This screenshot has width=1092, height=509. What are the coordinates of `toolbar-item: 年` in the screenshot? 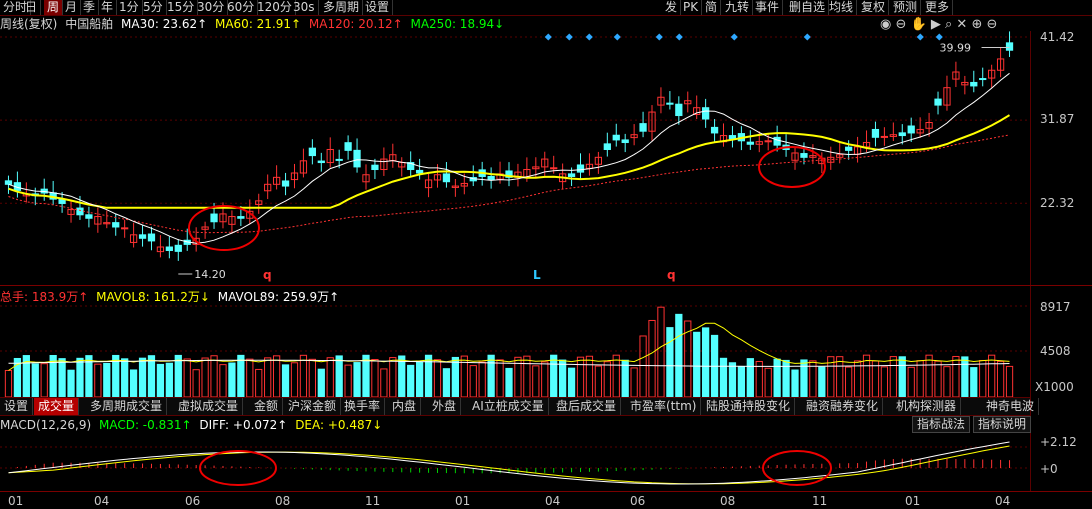 It's located at (108, 7).